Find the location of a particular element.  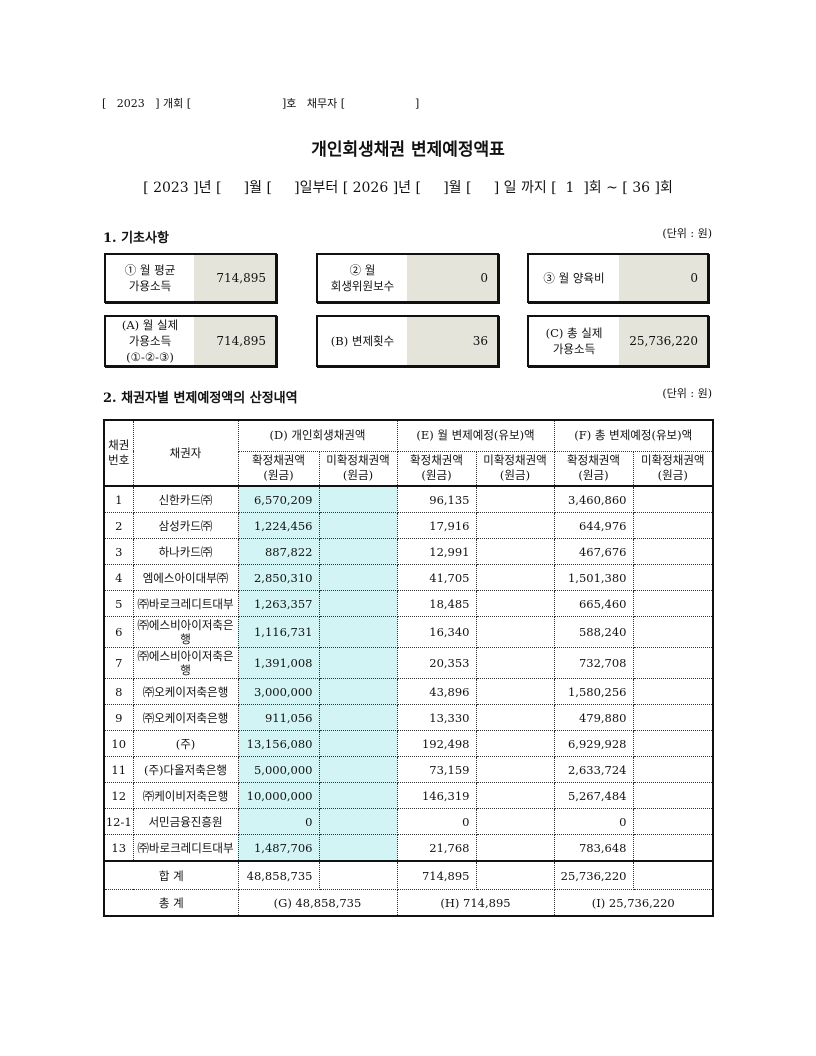

col-e-unconfirmed-header: 미확정채권액 (원금) is located at coordinates (515, 468).